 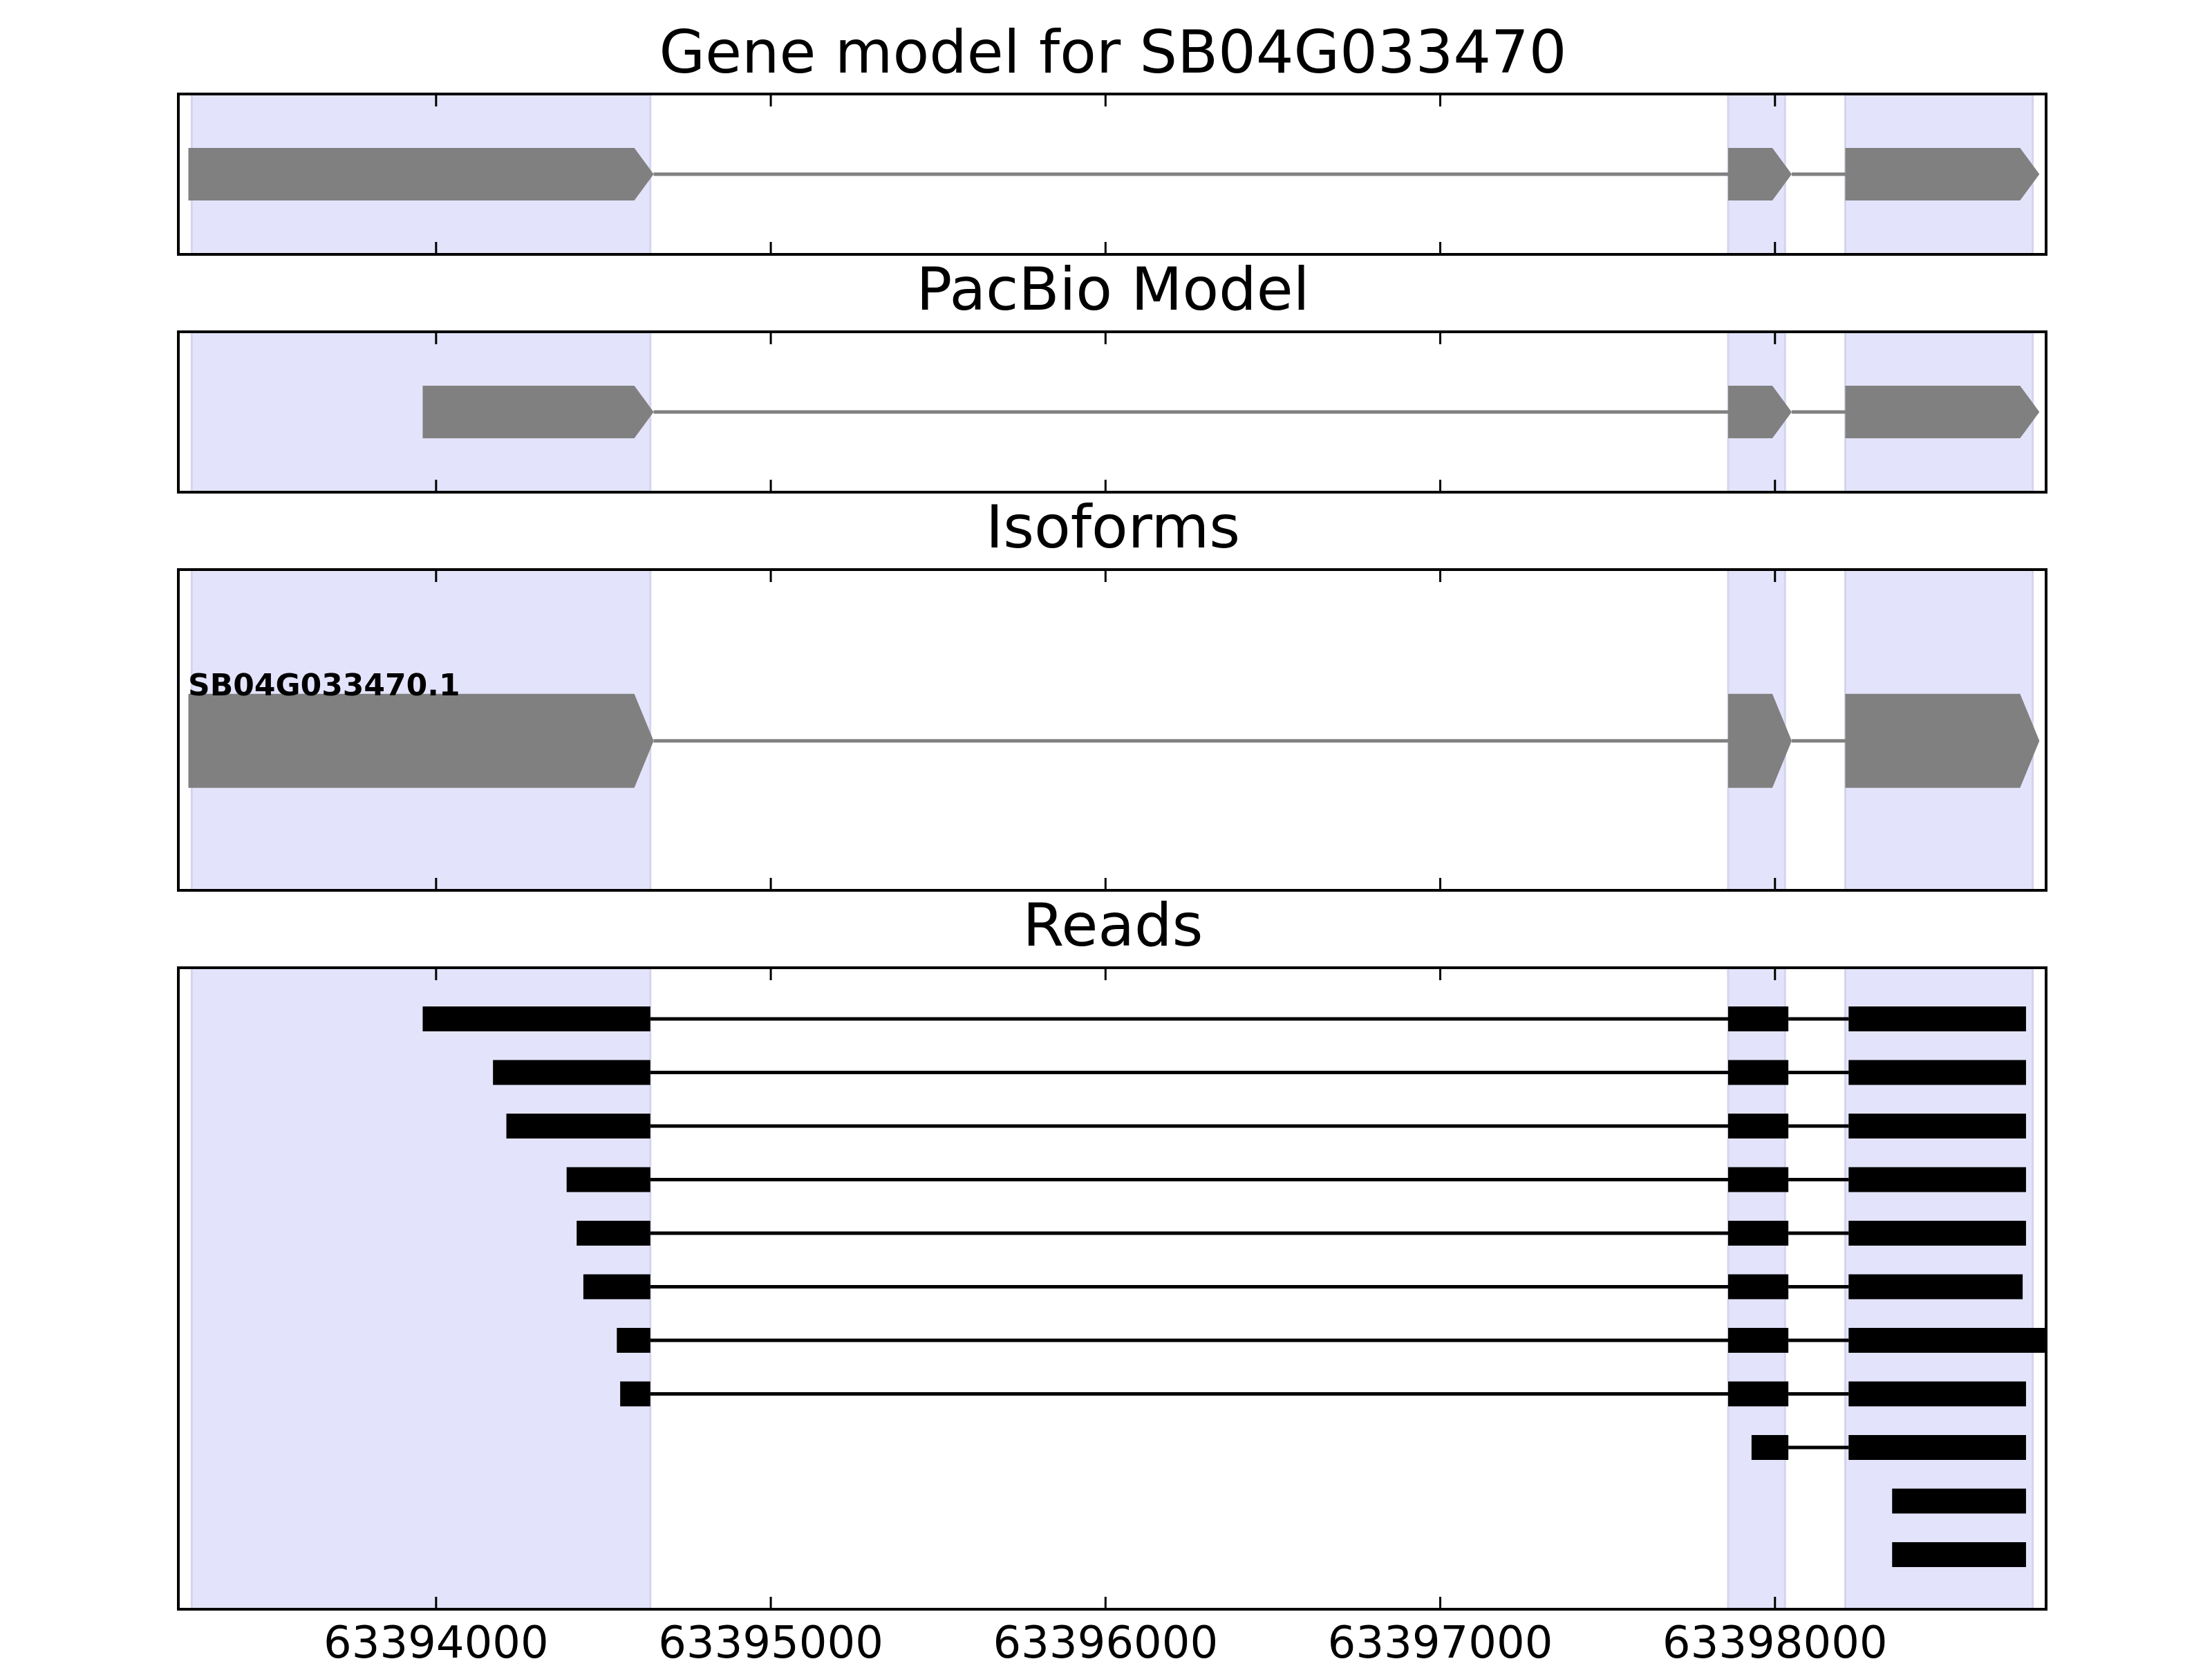 I want to click on panel-title-pacbio-model: PacBio Model, so click(x=1112, y=289).